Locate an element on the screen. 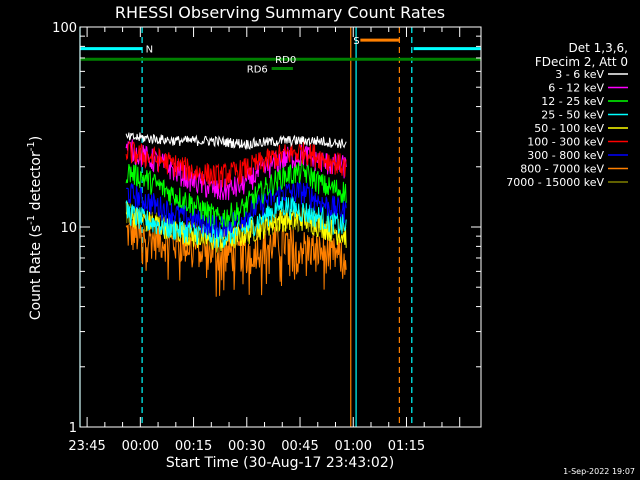 This screenshot has width=640, height=480. x-tick-label: 23:45 is located at coordinates (86, 446).